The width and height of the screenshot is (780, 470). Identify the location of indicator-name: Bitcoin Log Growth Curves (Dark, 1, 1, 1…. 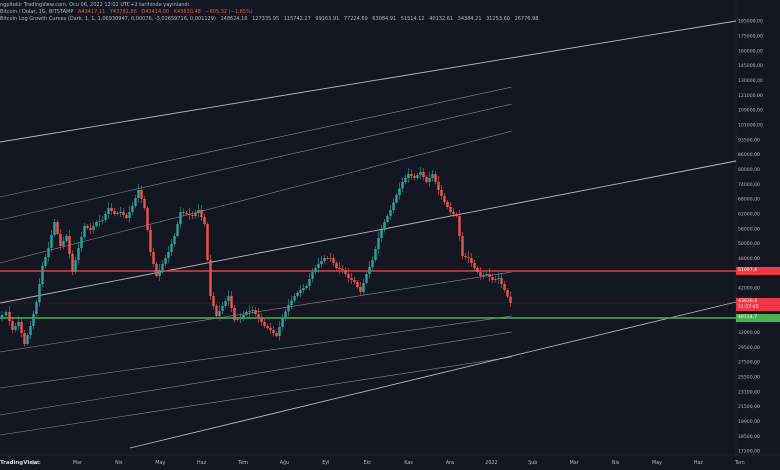
(108, 19).